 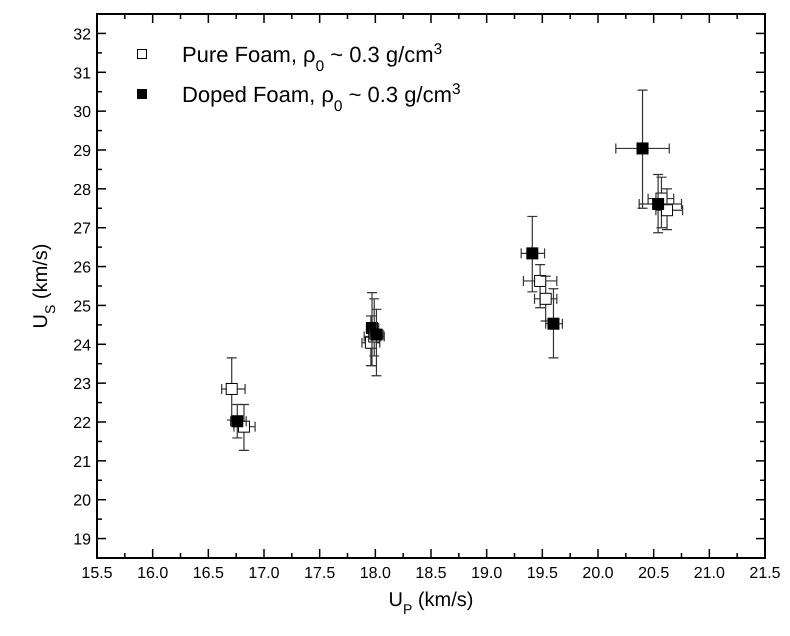 I want to click on x-tick-label: 21.5, so click(x=765, y=573).